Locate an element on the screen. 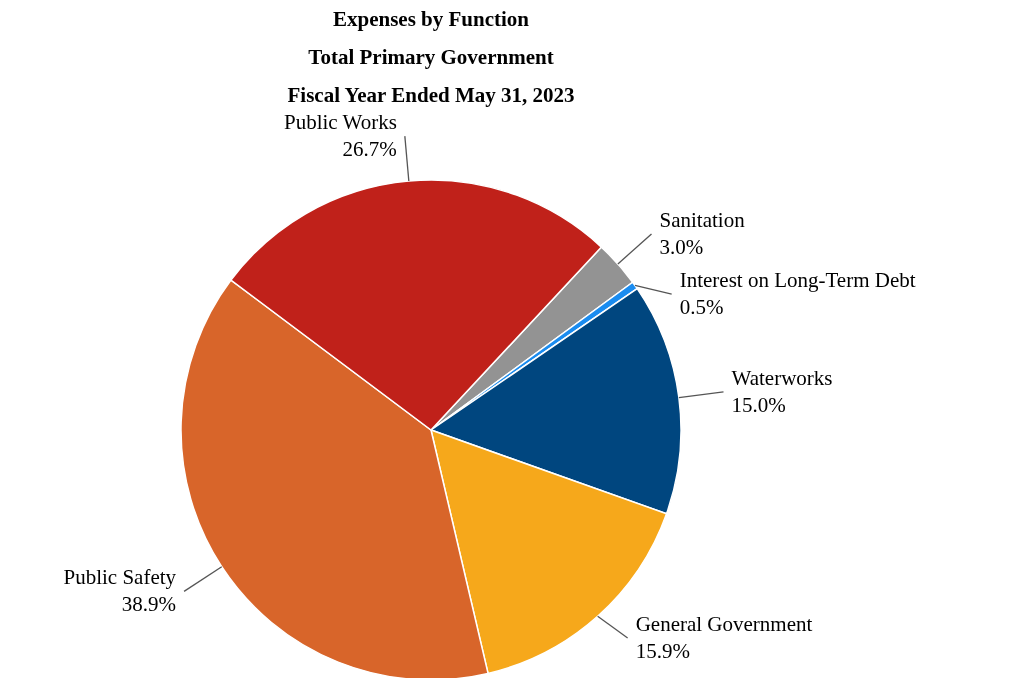 The height and width of the screenshot is (678, 1017). slice-label: Public Works is located at coordinates (340, 122).